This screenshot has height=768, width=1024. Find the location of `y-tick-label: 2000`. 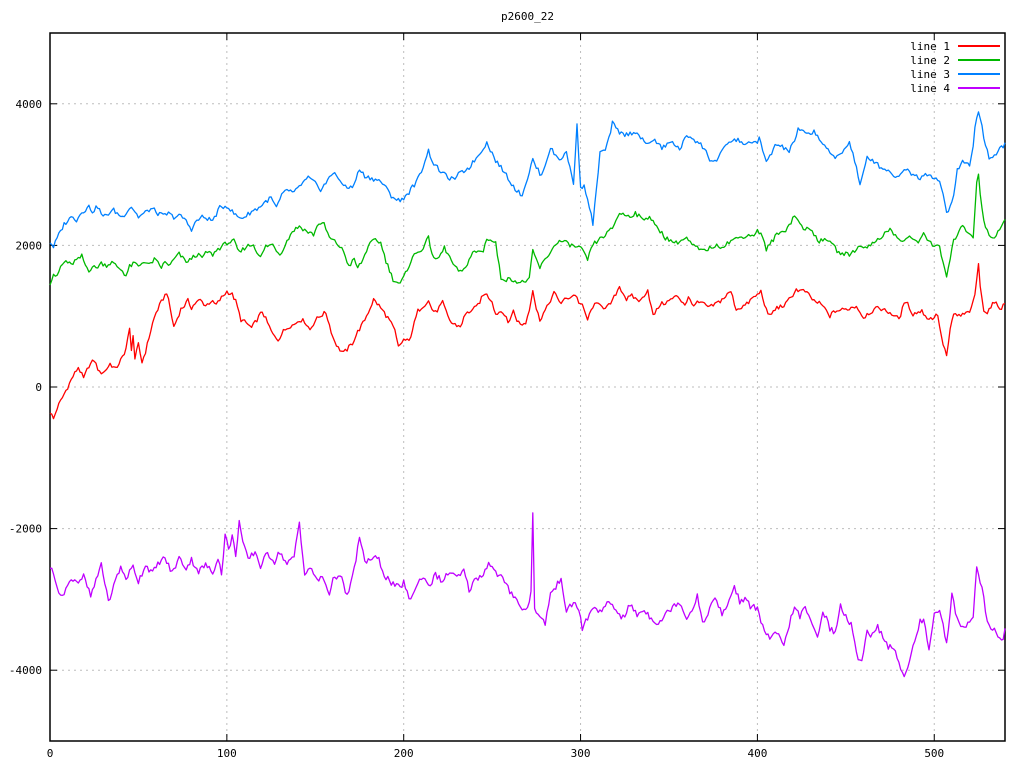

y-tick-label: 2000 is located at coordinates (29, 245).